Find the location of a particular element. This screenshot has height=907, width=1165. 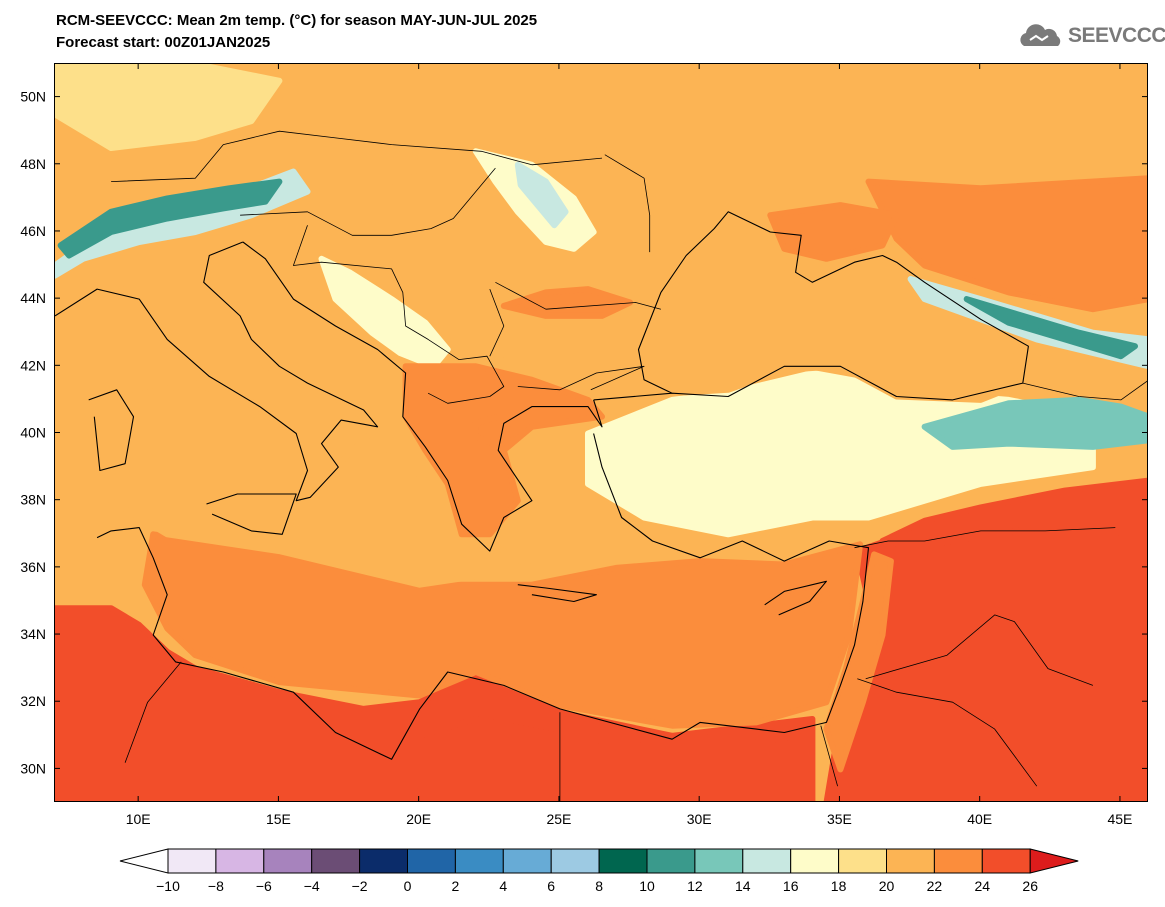

lon-tick-label: 15E is located at coordinates (278, 819).